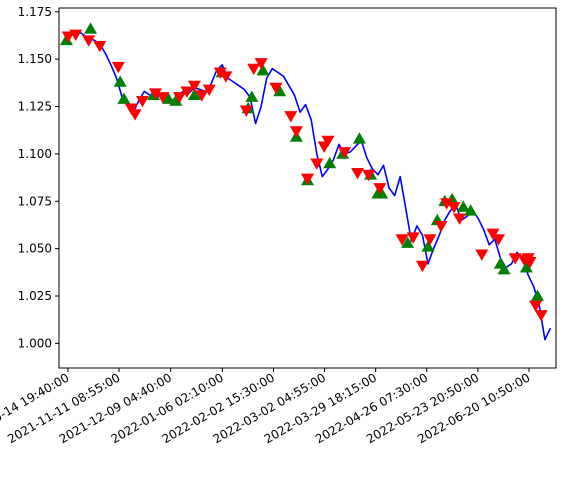  What do you see at coordinates (35, 296) in the screenshot?
I see `y-tick-label: 1.025` at bounding box center [35, 296].